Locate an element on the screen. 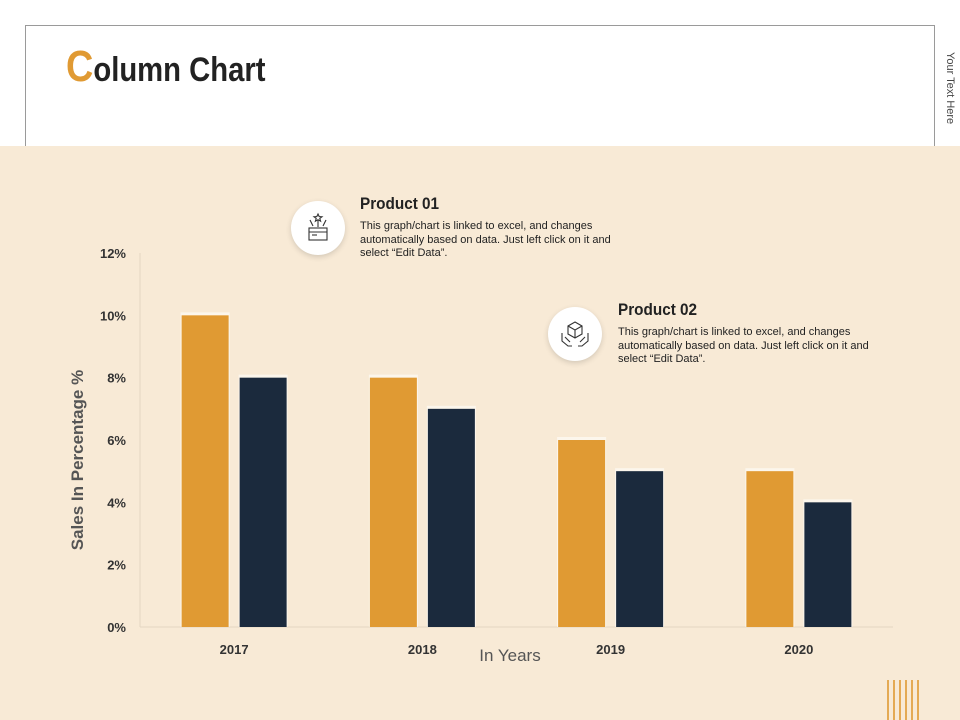 This screenshot has width=960, height=720. y-tick-label: 4% is located at coordinates (116, 502).